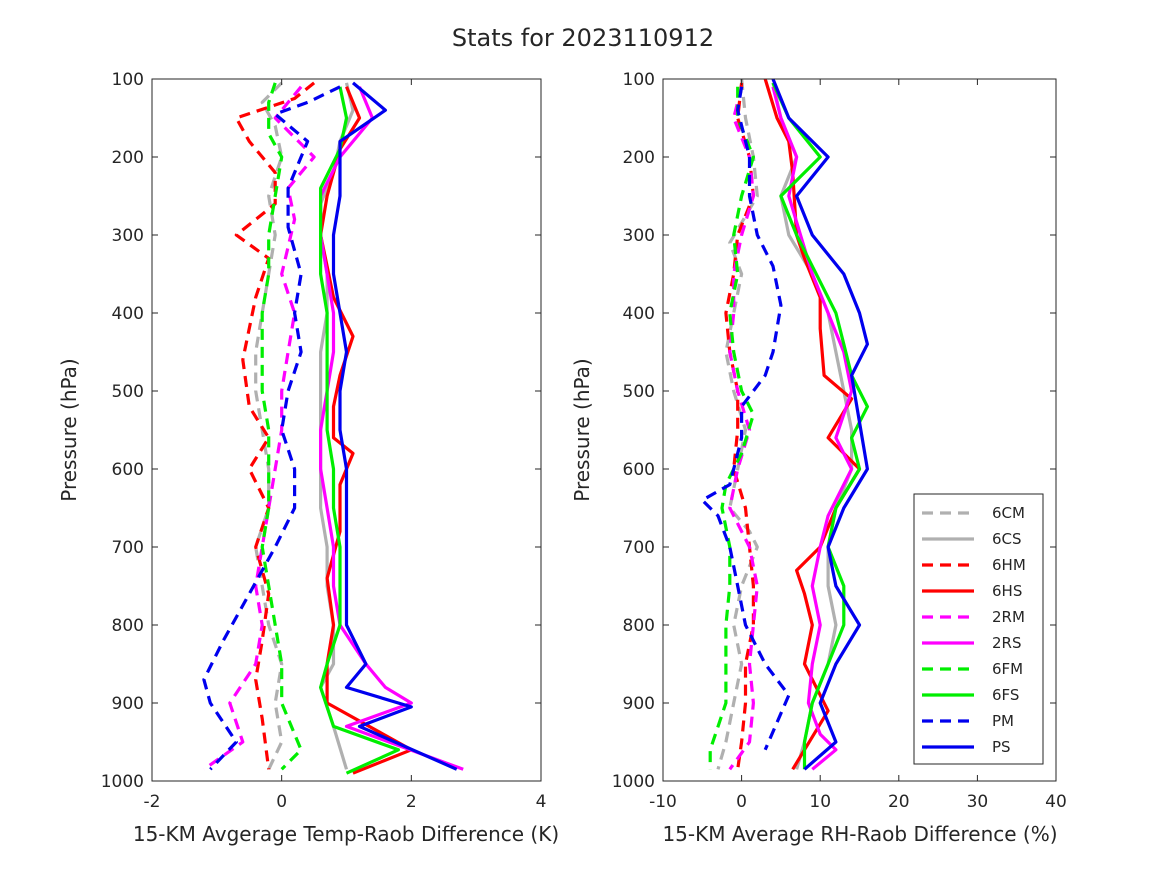 The image size is (1167, 875). Describe the element at coordinates (741, 802) in the screenshot. I see `rh-x-tick-label: 0` at that location.